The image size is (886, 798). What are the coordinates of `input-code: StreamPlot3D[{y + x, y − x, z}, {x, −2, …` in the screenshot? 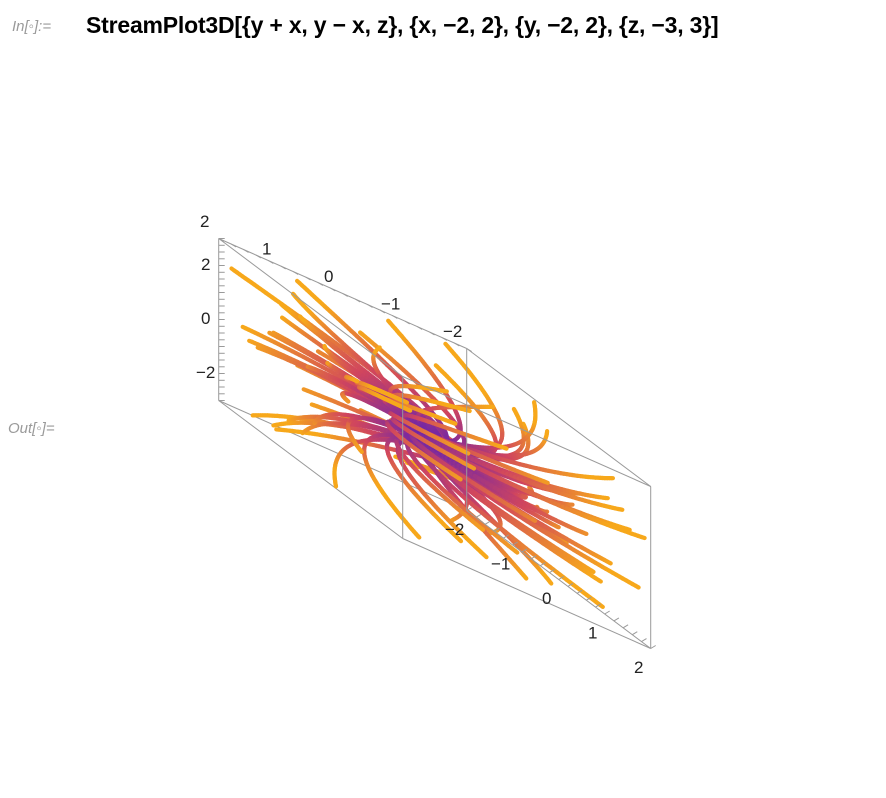 It's located at (402, 25).